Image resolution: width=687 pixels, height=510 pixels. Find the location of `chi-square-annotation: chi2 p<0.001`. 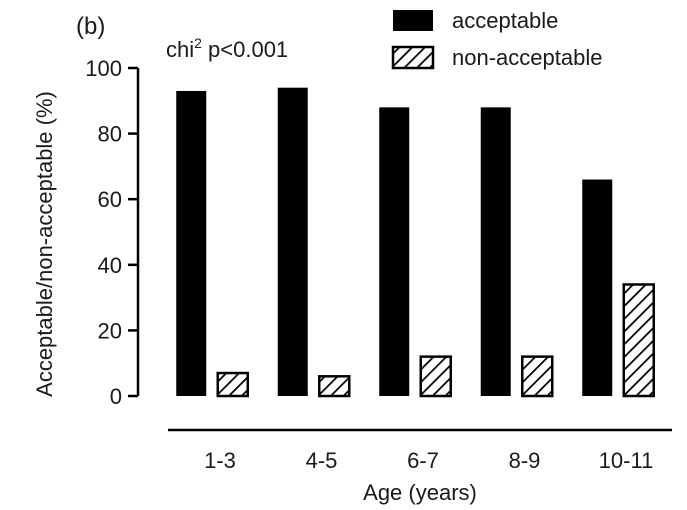

chi-square-annotation: chi2 p<0.001 is located at coordinates (227, 48).